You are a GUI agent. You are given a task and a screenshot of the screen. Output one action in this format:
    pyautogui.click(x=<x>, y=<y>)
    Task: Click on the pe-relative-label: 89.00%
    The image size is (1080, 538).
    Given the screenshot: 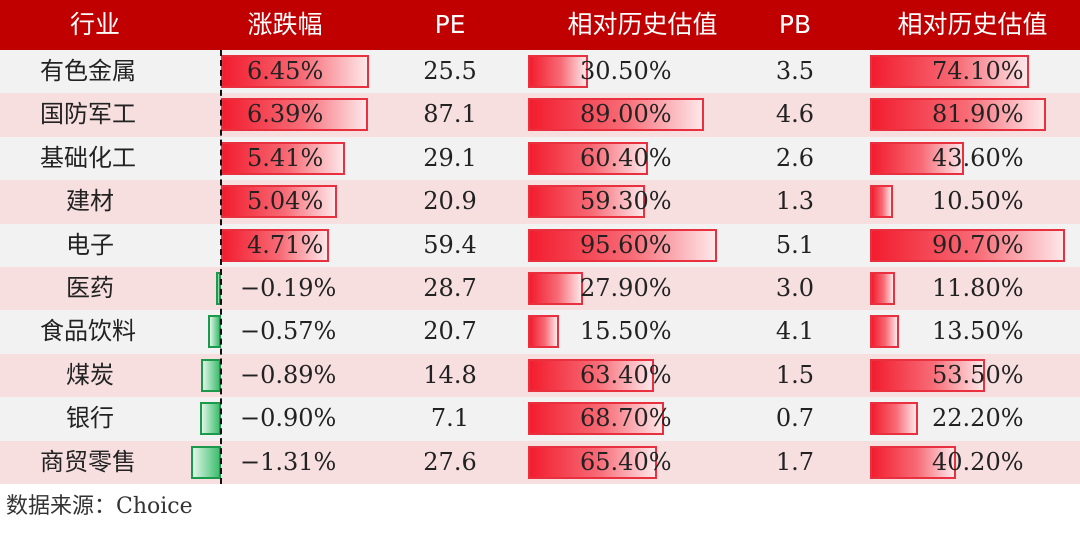 What is the action you would take?
    pyautogui.click(x=626, y=114)
    